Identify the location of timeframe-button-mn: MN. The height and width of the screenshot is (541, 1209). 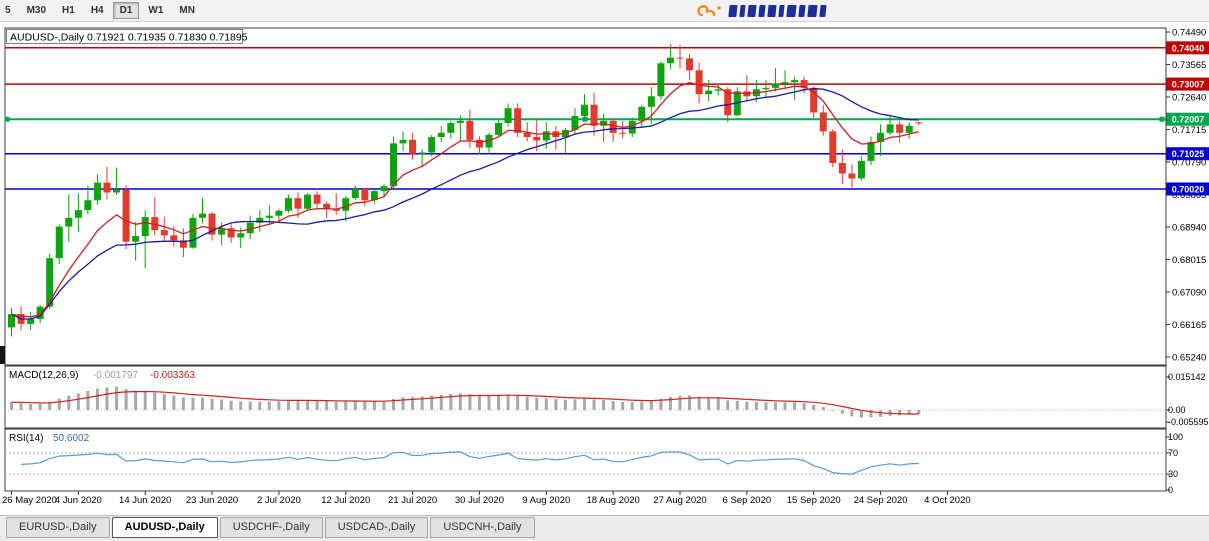
(187, 10).